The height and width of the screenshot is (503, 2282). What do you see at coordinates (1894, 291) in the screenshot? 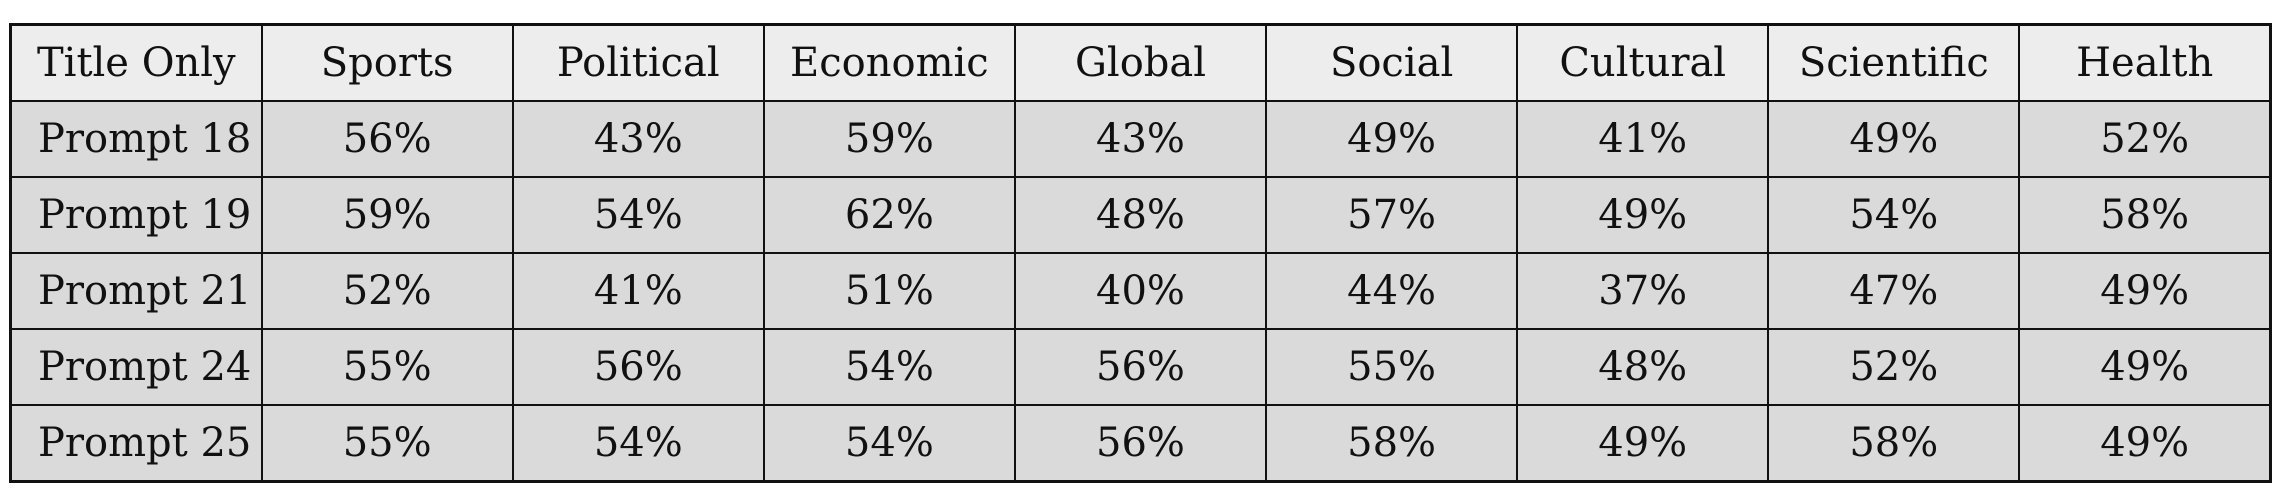
I see `table-cell: 47%` at bounding box center [1894, 291].